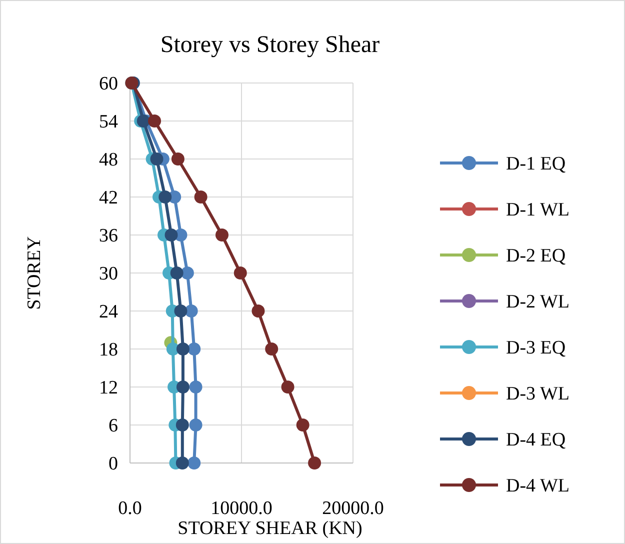 This screenshot has height=544, width=625. What do you see at coordinates (536, 256) in the screenshot?
I see `legend-label: D-2 EQ` at bounding box center [536, 256].